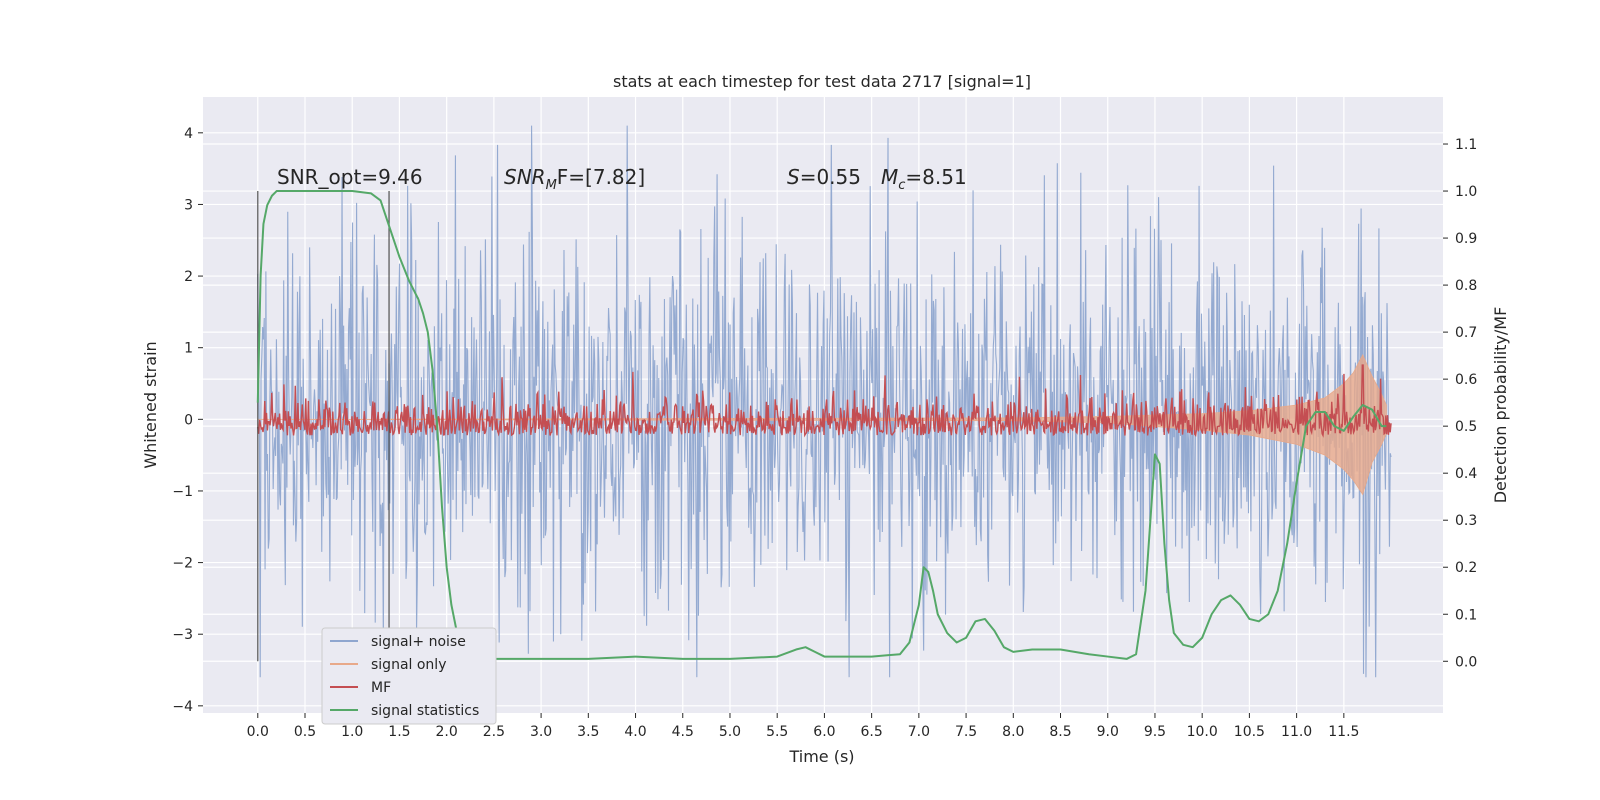 Image resolution: width=1600 pixels, height=800 pixels. What do you see at coordinates (821, 756) in the screenshot?
I see `x-axis-label: Time (s)` at bounding box center [821, 756].